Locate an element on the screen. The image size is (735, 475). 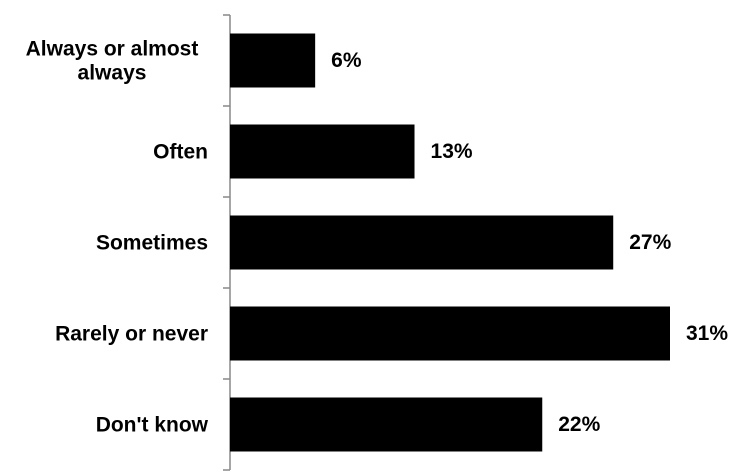
value-label: 6% is located at coordinates (346, 60).